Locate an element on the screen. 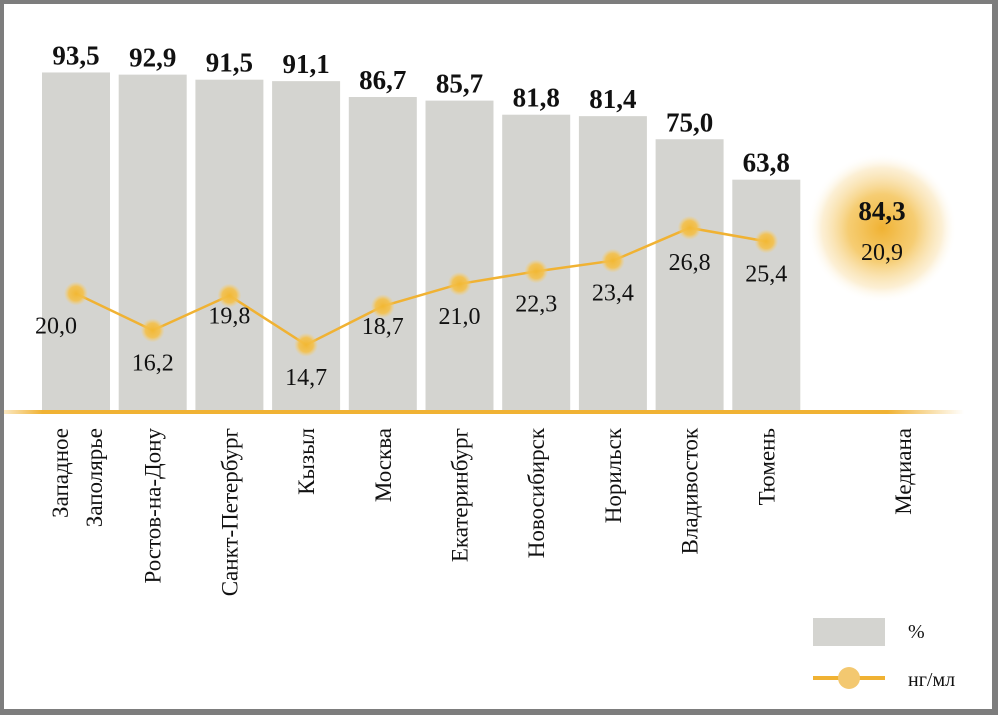  bar-value-label: 81,4 is located at coordinates (612, 99).